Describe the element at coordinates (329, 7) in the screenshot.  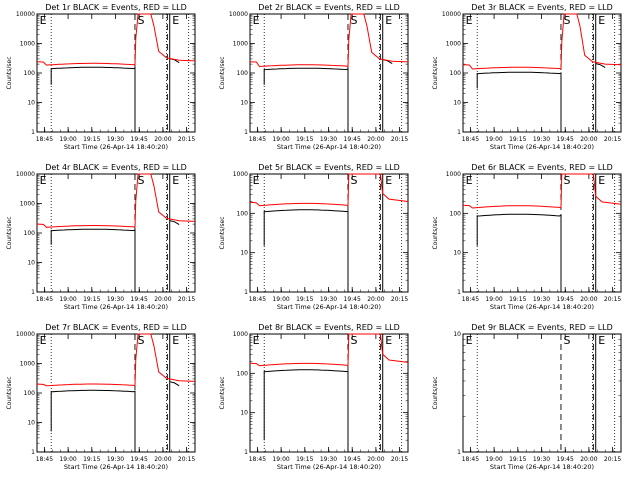
I see `chart-title: Det 2r BLACK = Events, RED = LLD` at that location.